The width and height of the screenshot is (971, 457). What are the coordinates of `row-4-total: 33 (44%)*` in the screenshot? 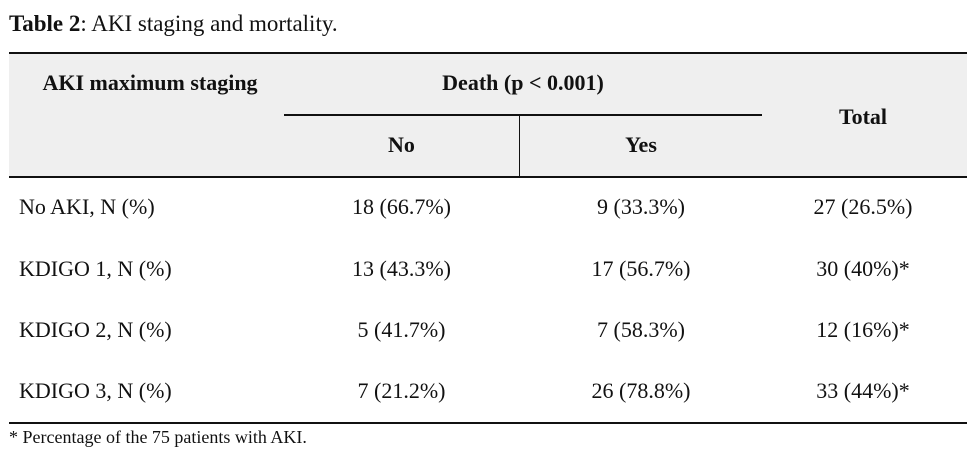 It's located at (863, 390).